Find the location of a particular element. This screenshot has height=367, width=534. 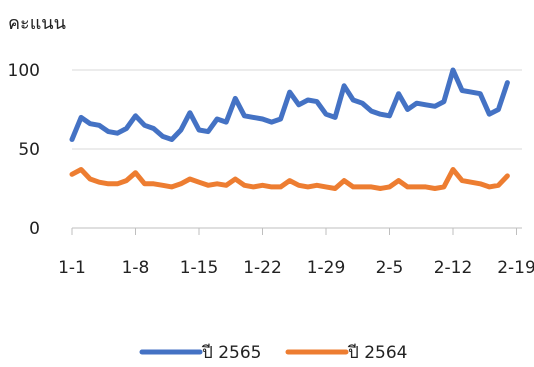

x-tick-label: 2-5 is located at coordinates (390, 268).